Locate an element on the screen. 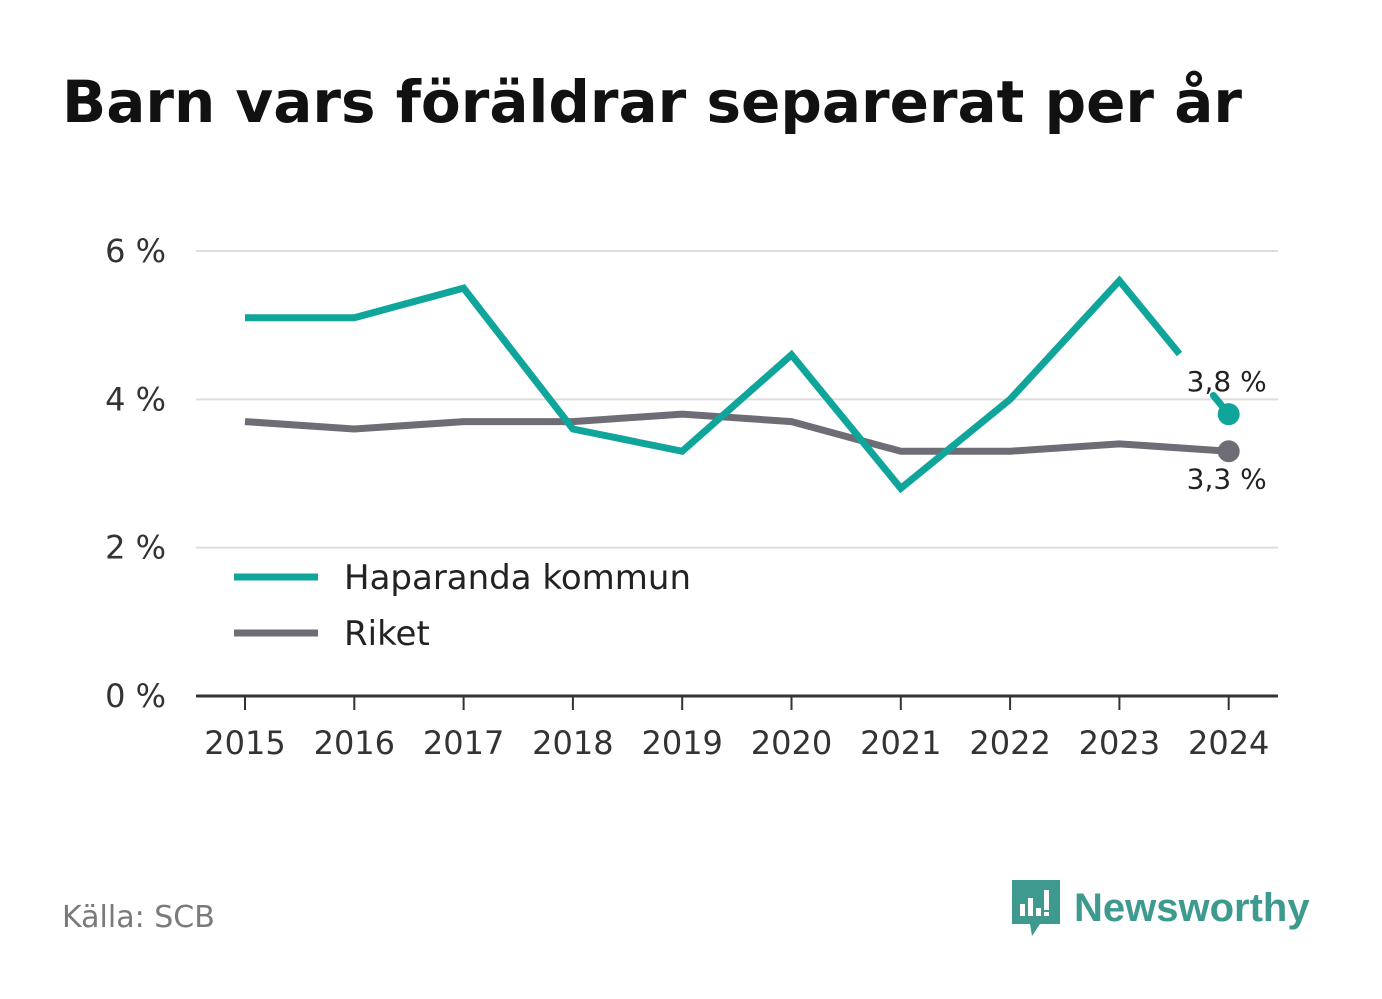 Image resolution: width=1382 pixels, height=999 pixels. y-tick-label: 4 % is located at coordinates (135, 399).